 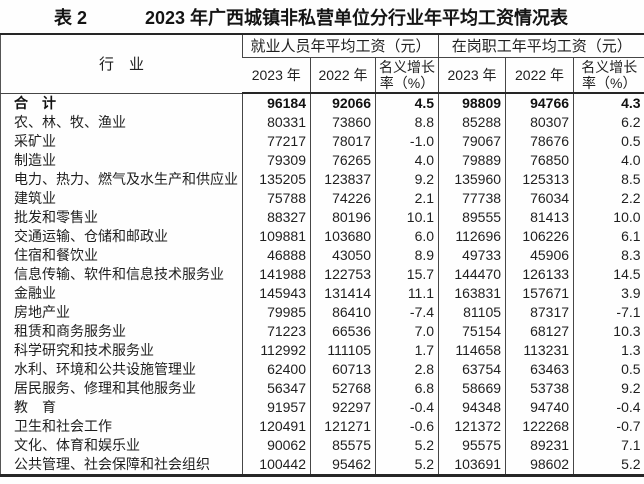 What do you see at coordinates (472, 369) in the screenshot?
I see `value-cell: 63754` at bounding box center [472, 369].